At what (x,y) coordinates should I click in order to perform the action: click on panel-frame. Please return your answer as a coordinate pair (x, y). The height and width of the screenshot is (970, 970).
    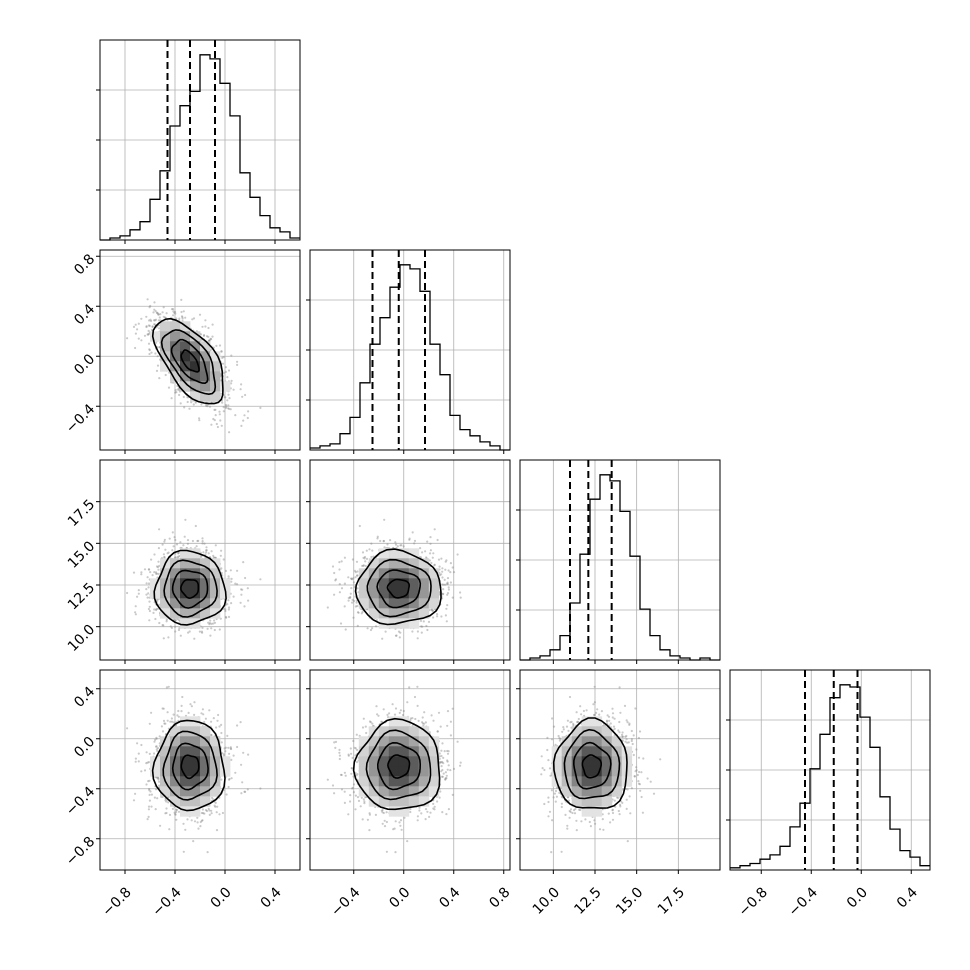
    Looking at the image, I should click on (200, 560).